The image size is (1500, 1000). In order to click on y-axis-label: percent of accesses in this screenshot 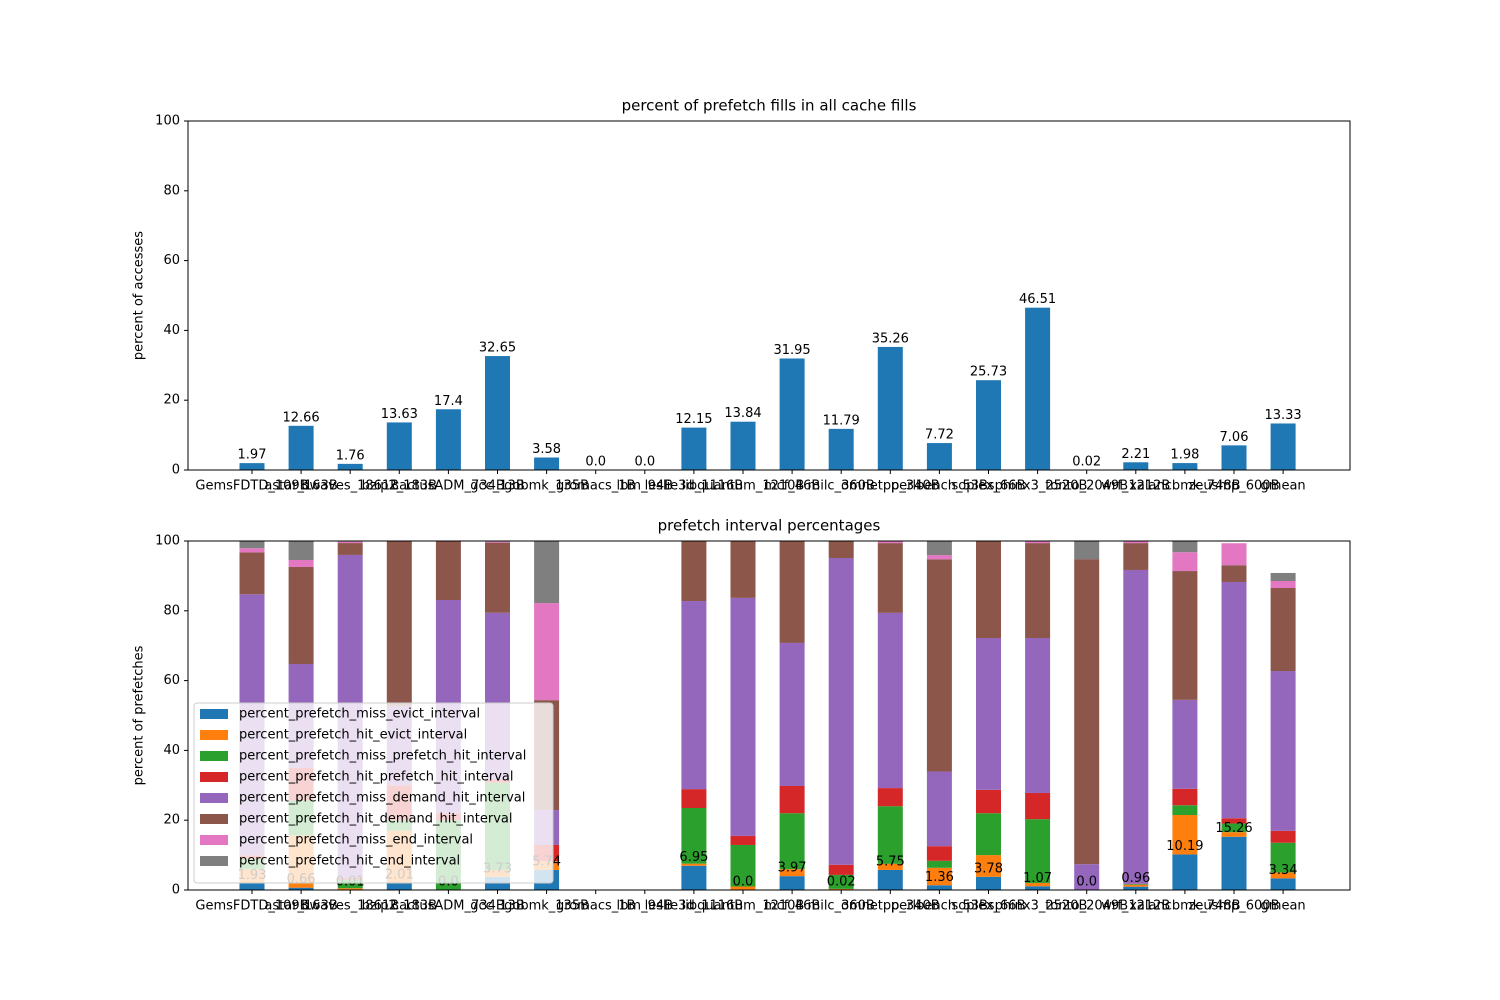, I will do `click(139, 295)`.